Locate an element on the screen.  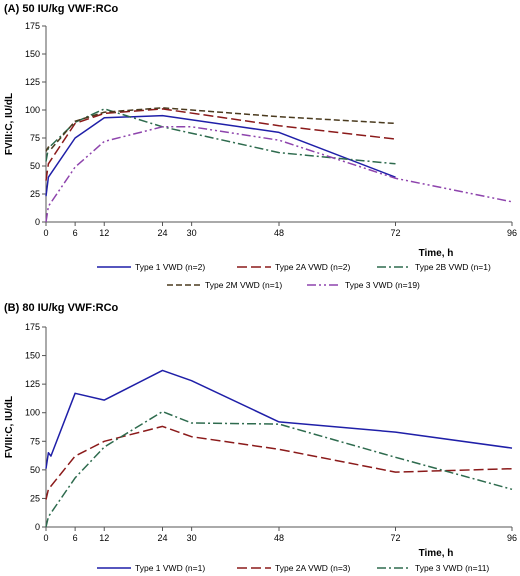
panel-a-title: (A) 50 IU/kg VWF:RCo is located at coordinates (61, 9).